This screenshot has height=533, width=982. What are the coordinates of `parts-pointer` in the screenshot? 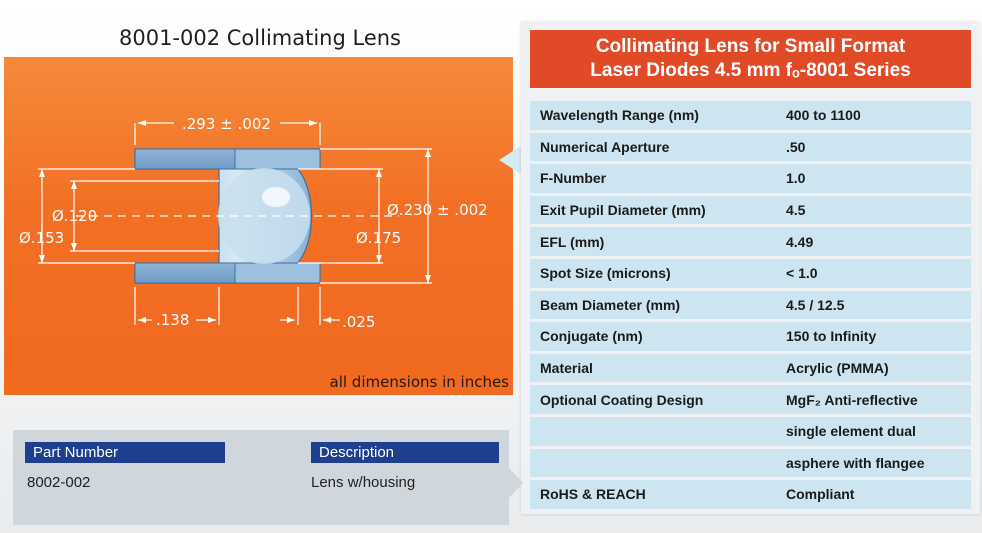 It's located at (516, 483).